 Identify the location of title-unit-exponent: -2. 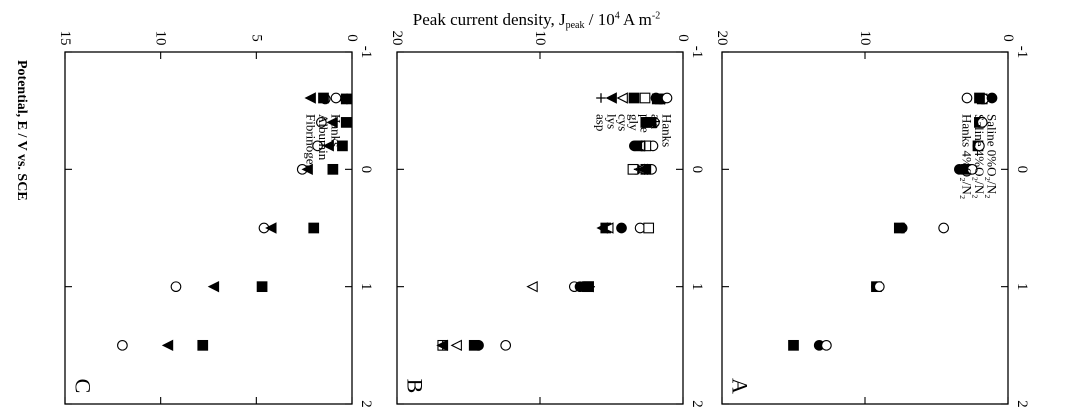
(656, 16).